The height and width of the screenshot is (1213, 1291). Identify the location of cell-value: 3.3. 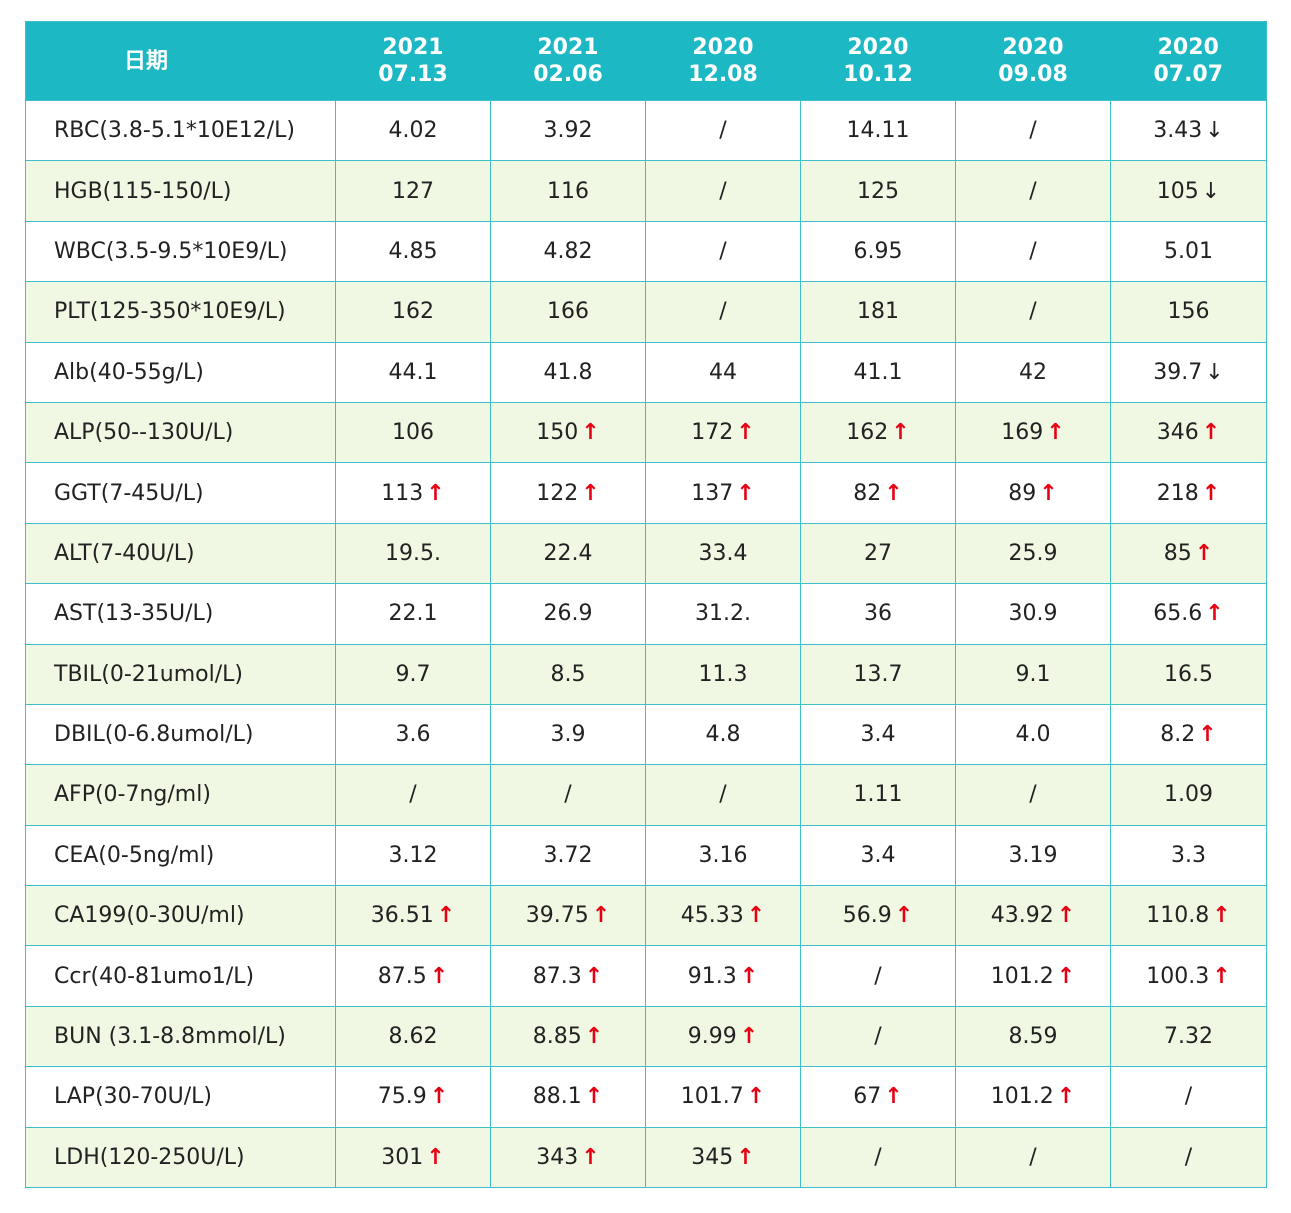
(1188, 855).